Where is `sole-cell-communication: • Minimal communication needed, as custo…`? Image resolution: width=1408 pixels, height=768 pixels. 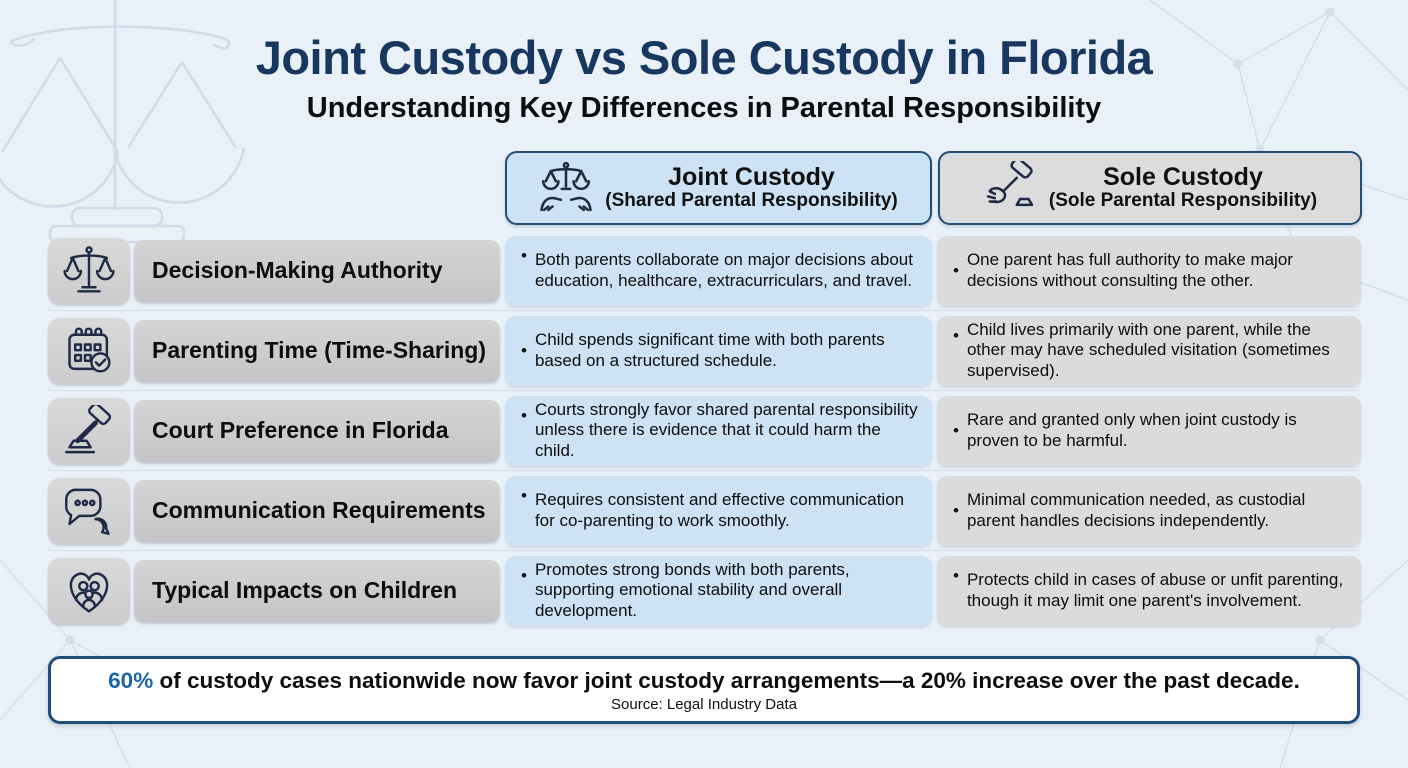
sole-cell-communication: • Minimal communication needed, as custo… is located at coordinates (1149, 510).